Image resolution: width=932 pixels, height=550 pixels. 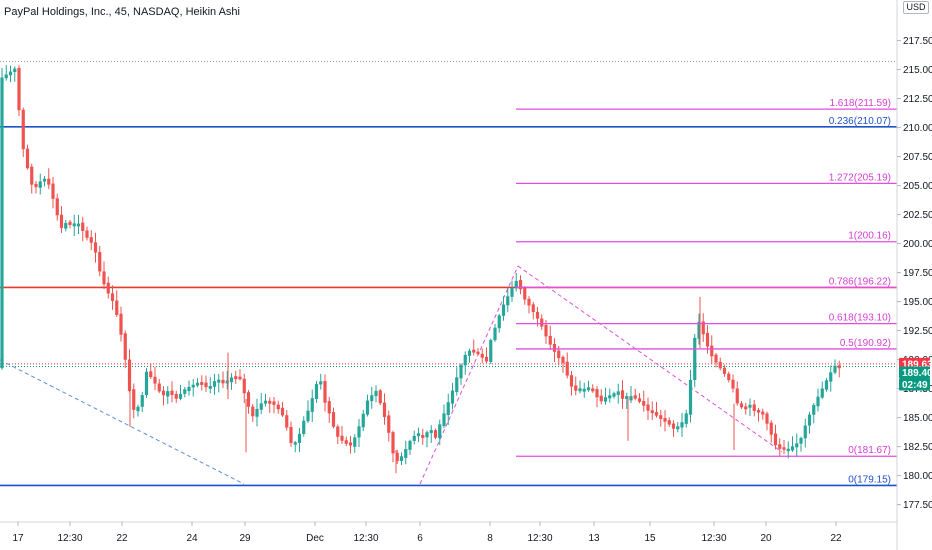 I want to click on x-tick-label: 13, so click(x=594, y=538).